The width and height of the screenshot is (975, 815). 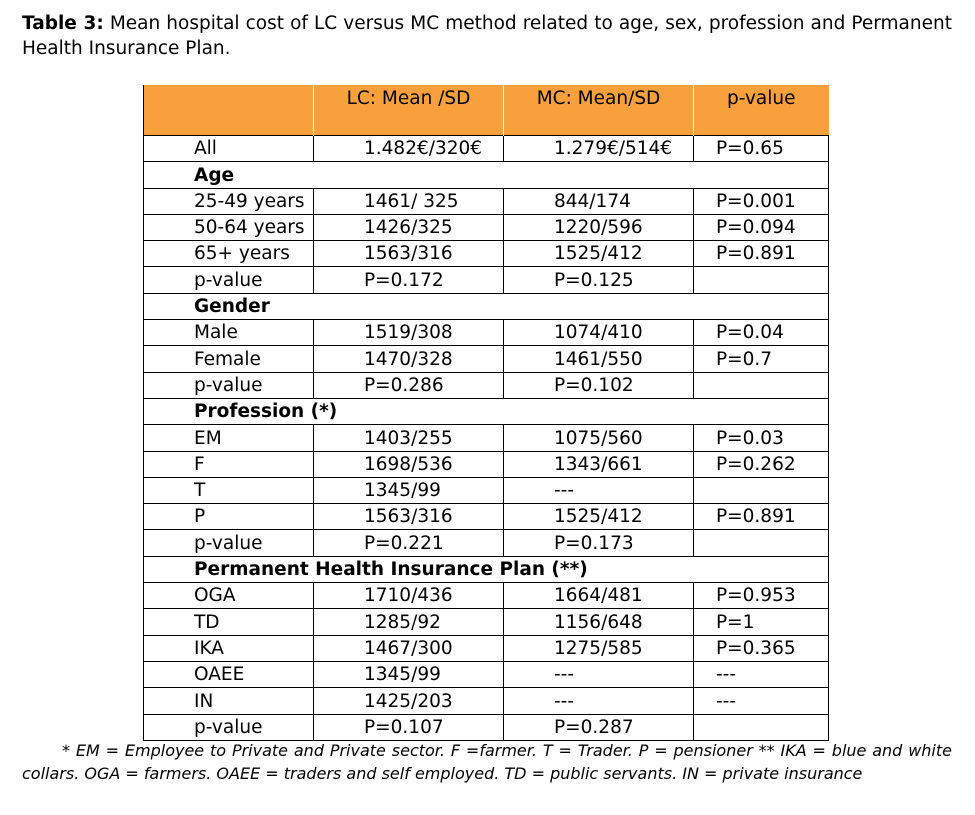 I want to click on row-label: EM, so click(x=228, y=438).